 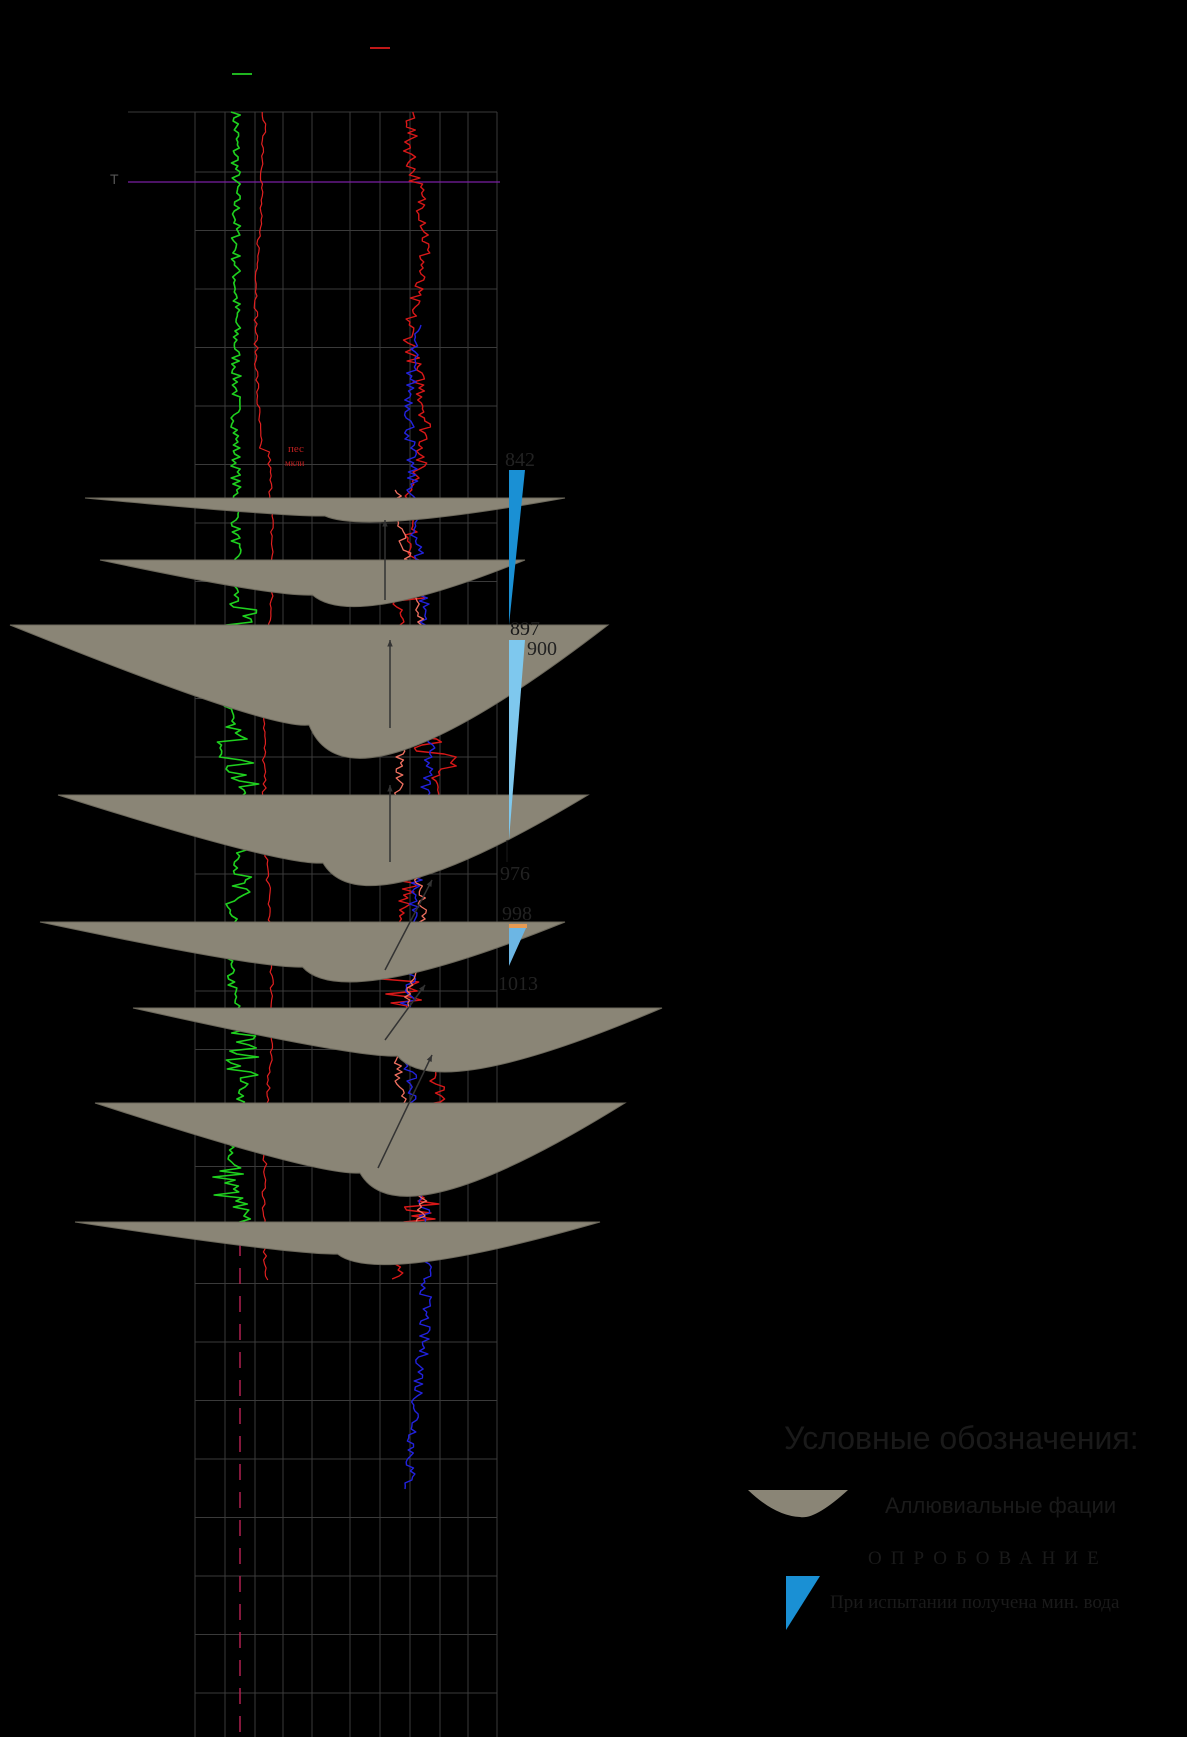 I want to click on legend-title: Условные обозначения:, so click(x=961, y=1438).